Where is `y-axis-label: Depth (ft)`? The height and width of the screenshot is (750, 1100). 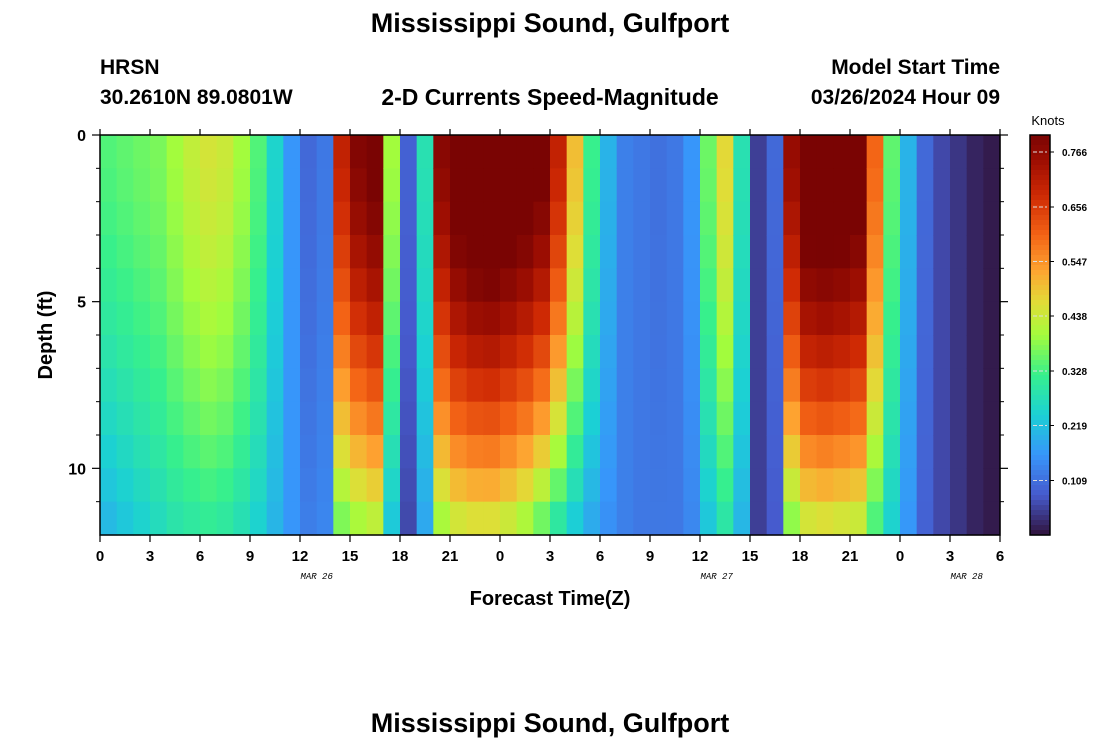 y-axis-label: Depth (ft) is located at coordinates (46, 335).